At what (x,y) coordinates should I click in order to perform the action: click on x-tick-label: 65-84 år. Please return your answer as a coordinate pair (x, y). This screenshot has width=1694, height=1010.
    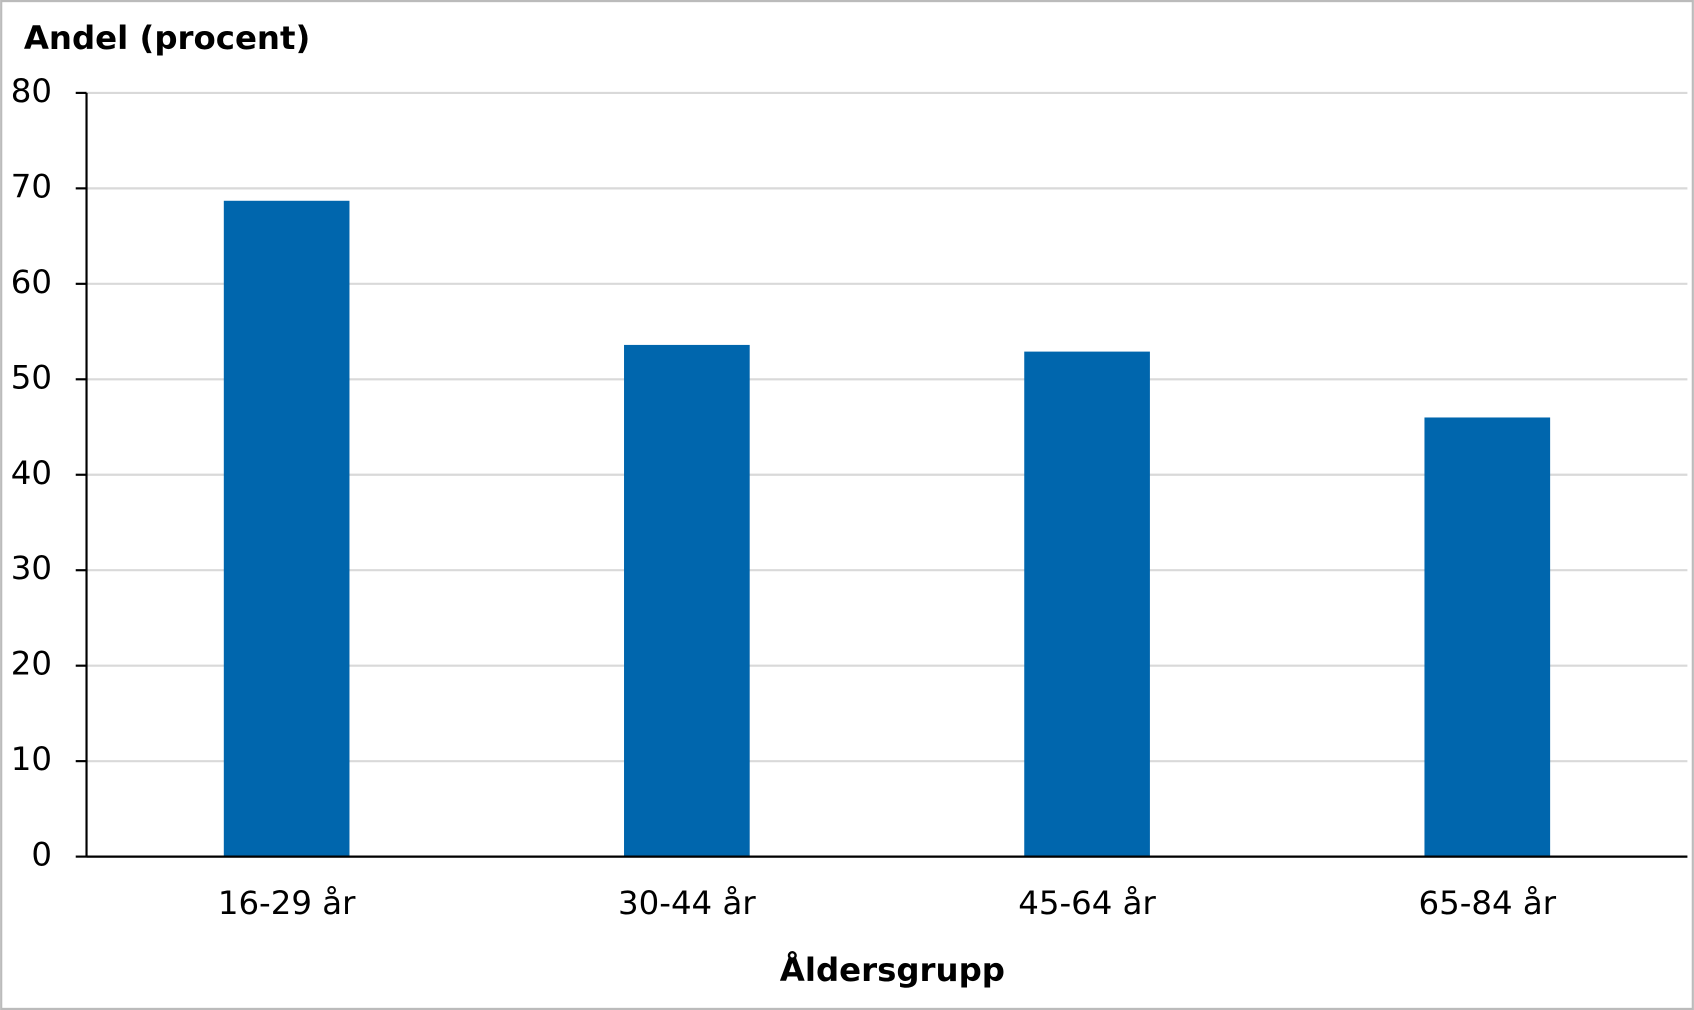
    Looking at the image, I should click on (1487, 903).